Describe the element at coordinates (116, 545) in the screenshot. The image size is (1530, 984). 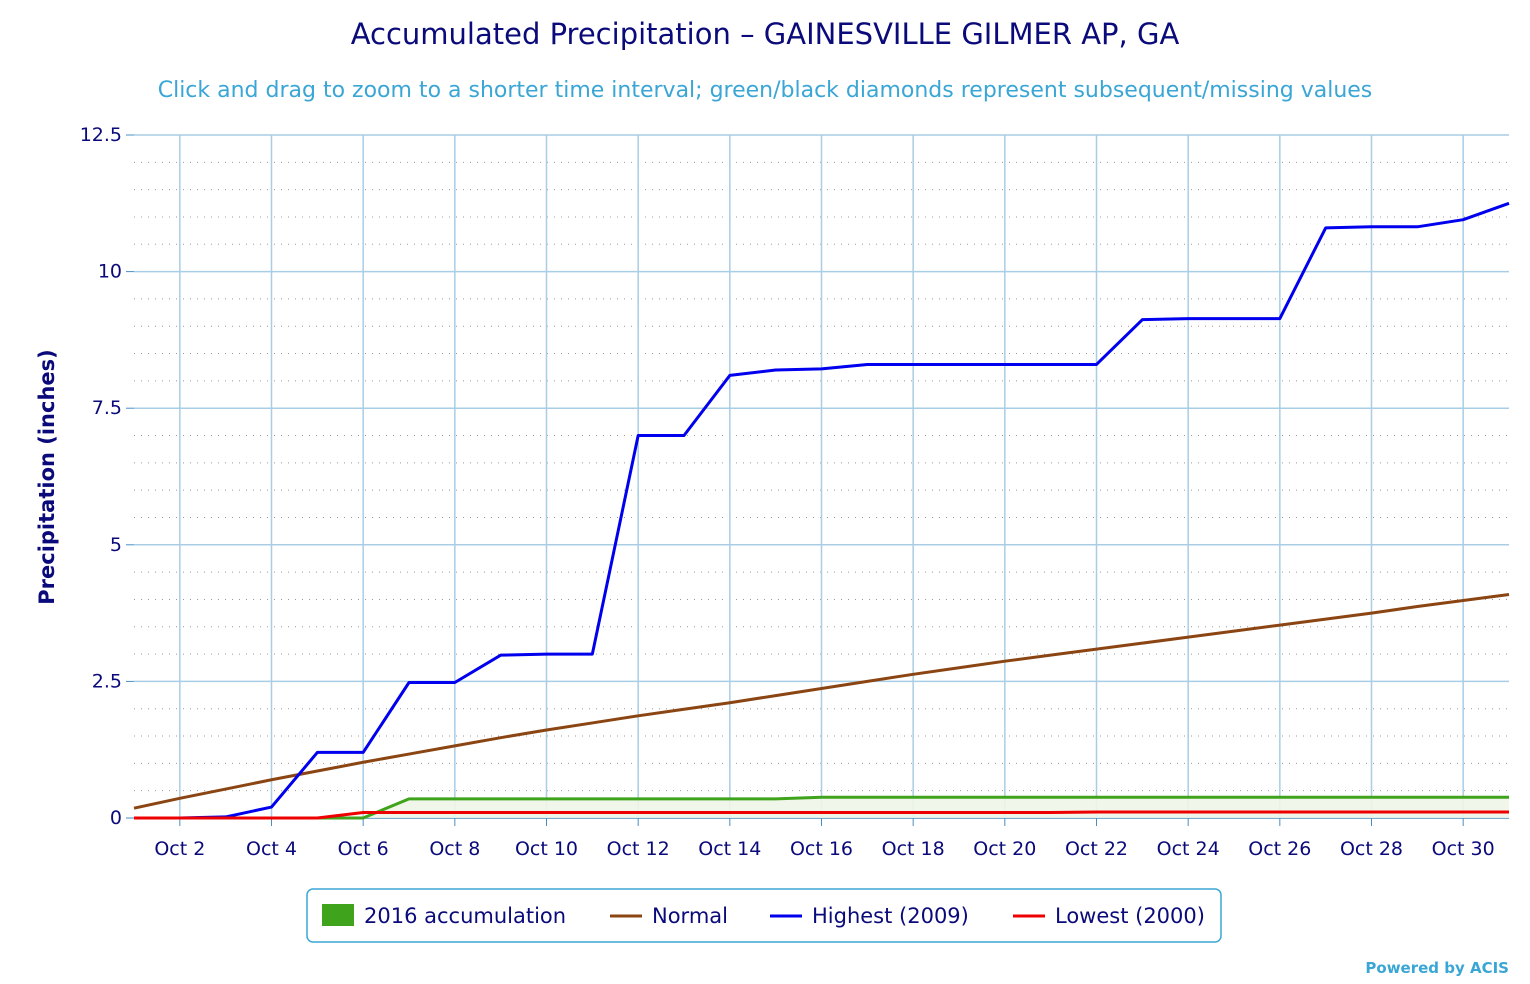
I see `y-tick-label: 5` at that location.